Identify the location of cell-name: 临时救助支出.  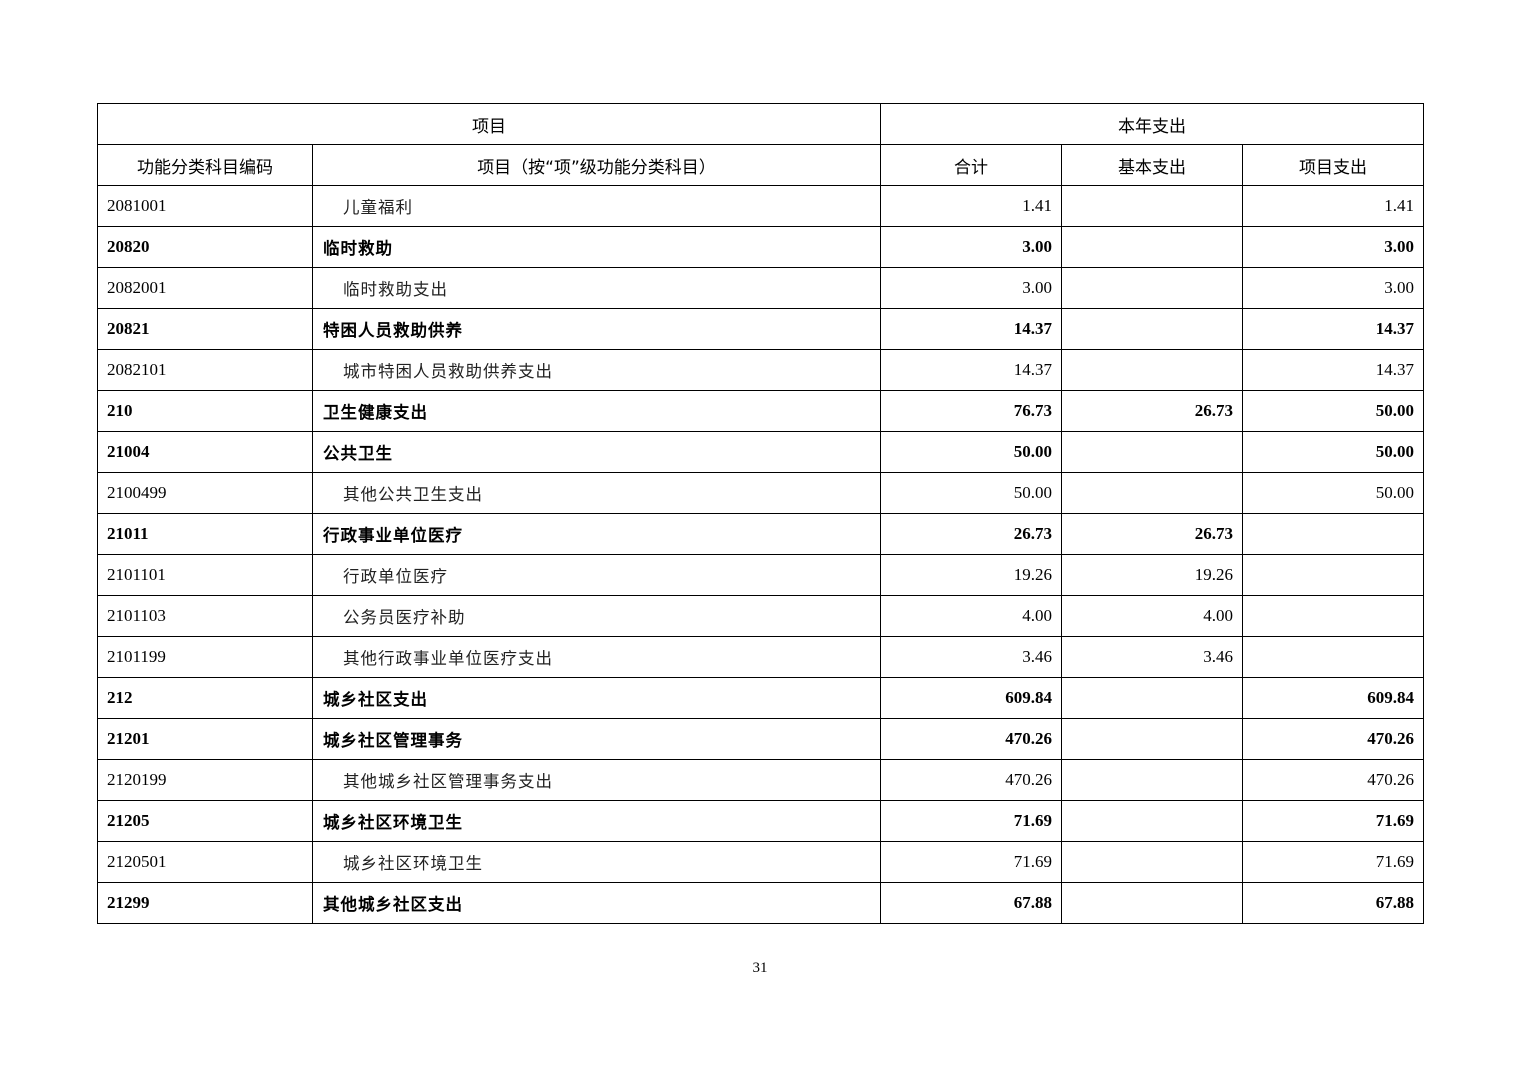
(596, 288).